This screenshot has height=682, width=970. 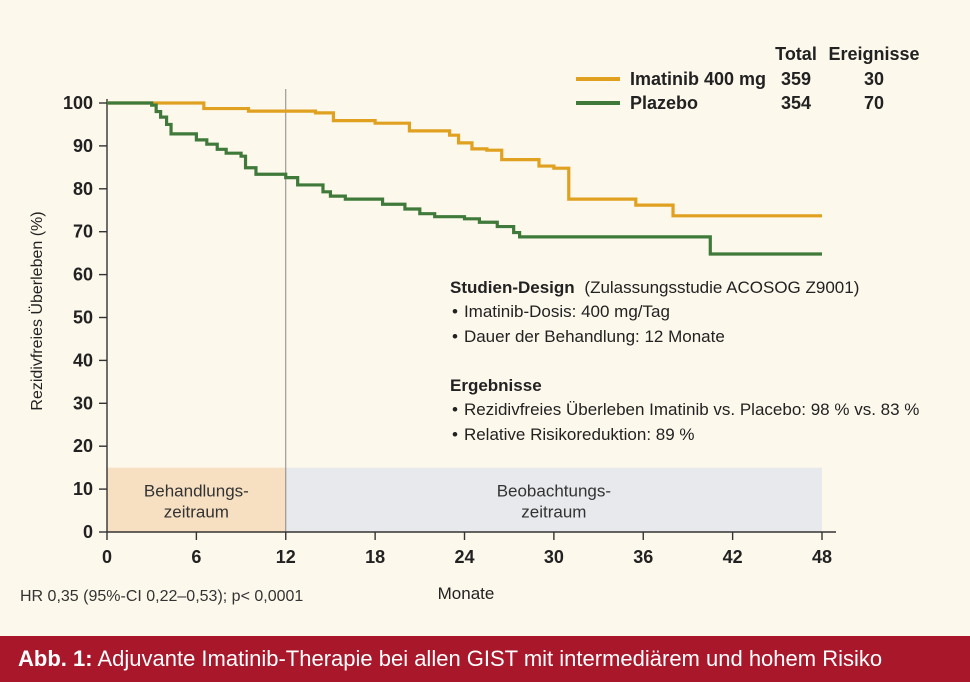 What do you see at coordinates (83, 189) in the screenshot?
I see `y-tick-label: 80` at bounding box center [83, 189].